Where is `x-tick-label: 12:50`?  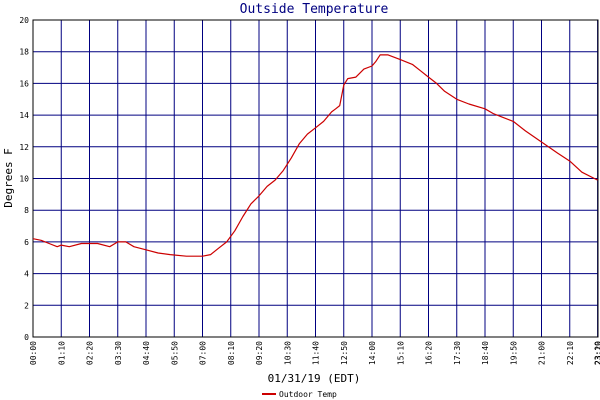 x-tick-label: 12:50 is located at coordinates (344, 353).